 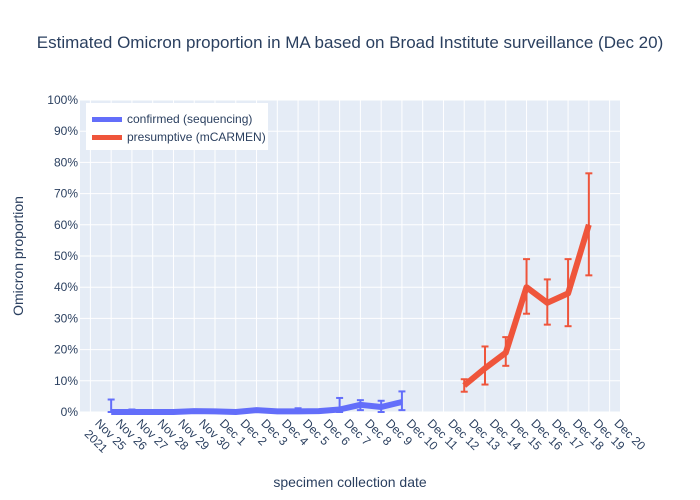 I want to click on legend-swatch-confirmed, so click(x=107, y=119).